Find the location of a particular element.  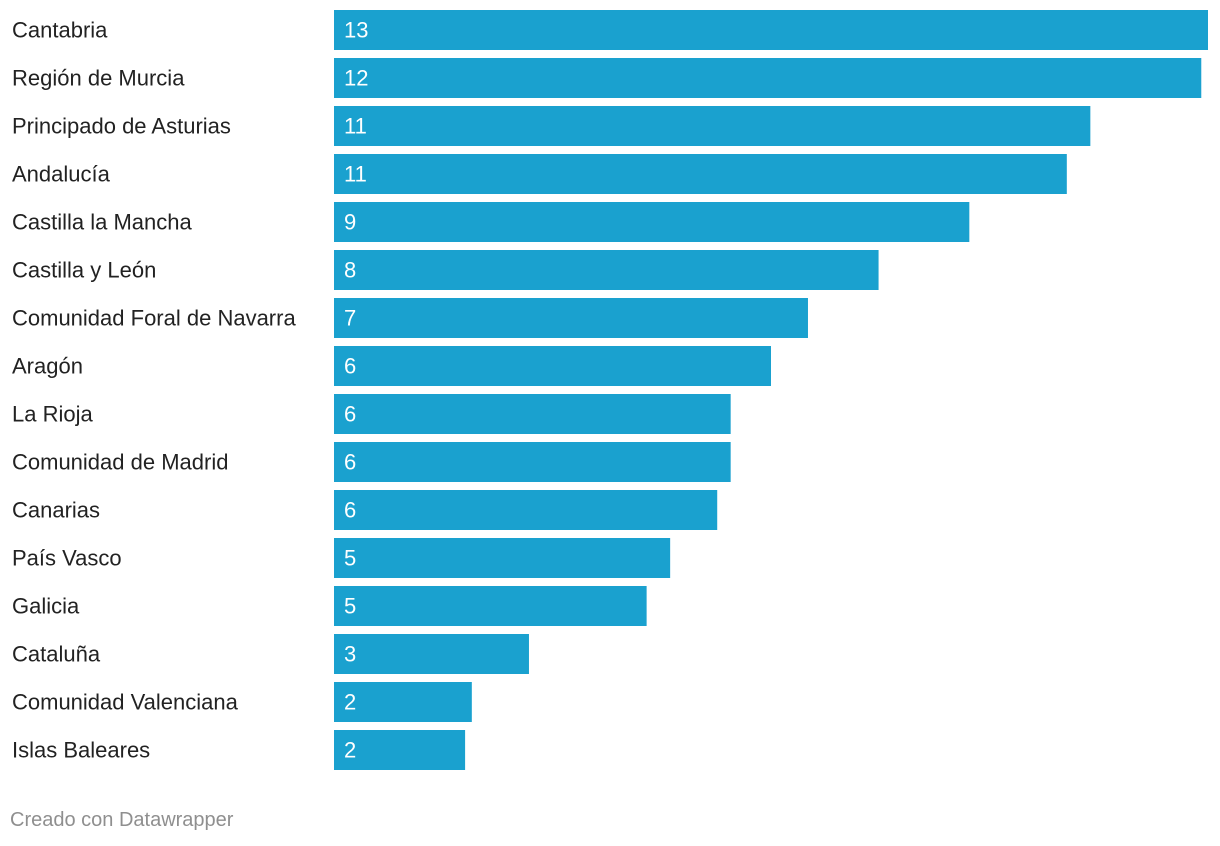

category-label: Región de Murcia is located at coordinates (98, 78).